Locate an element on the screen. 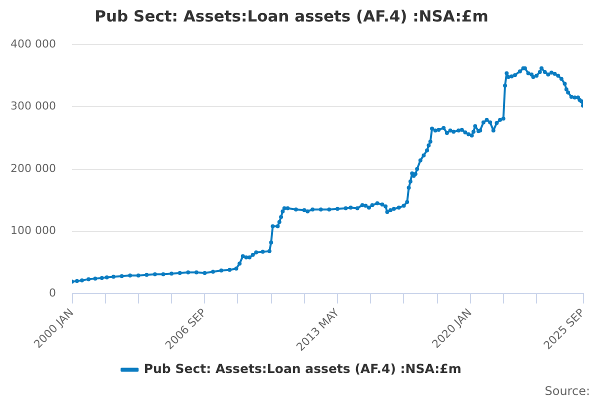  legend-label: Pub Sect: Assets:Loan assets (AF.4) :NSA:£m is located at coordinates (303, 368).